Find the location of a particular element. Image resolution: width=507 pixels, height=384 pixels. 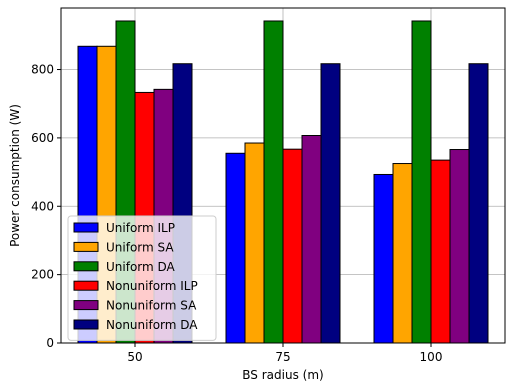

x-tick-label: 100 is located at coordinates (431, 357).